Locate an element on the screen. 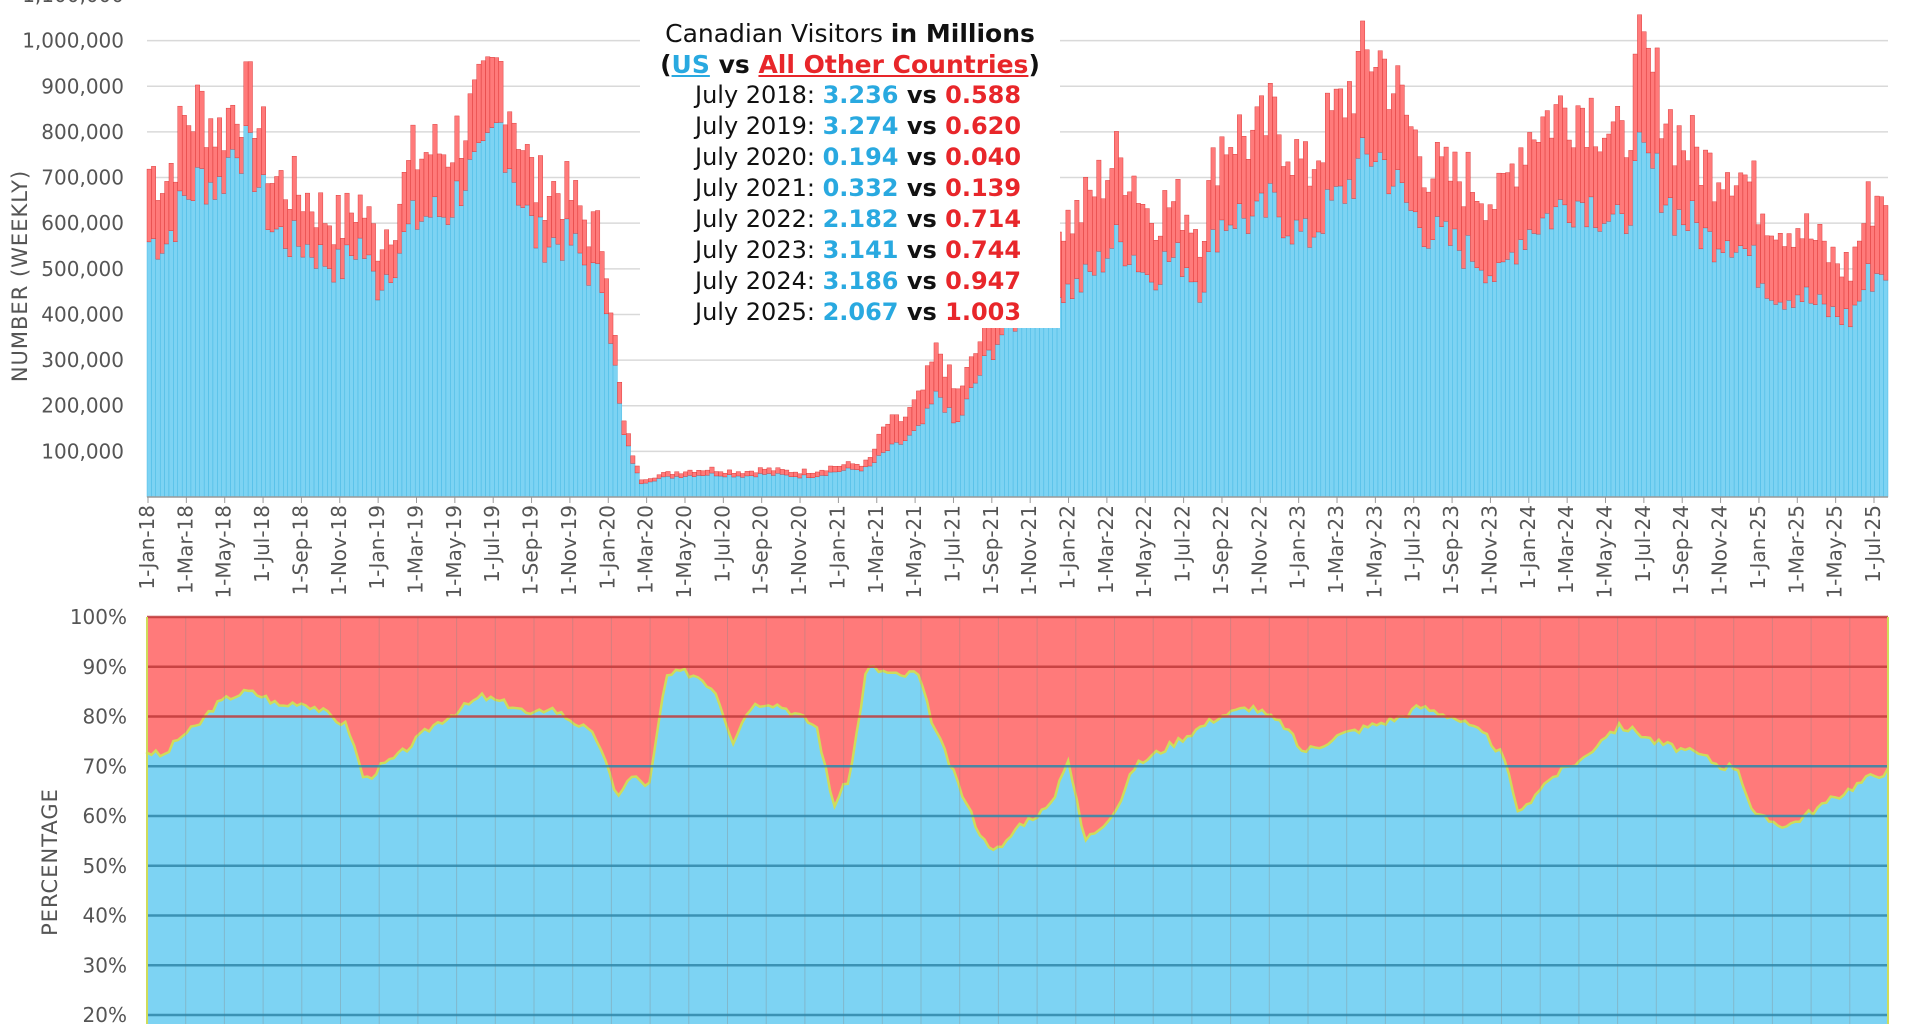 The height and width of the screenshot is (1024, 1920). legend-row-label: July 2025: is located at coordinates (759, 312).